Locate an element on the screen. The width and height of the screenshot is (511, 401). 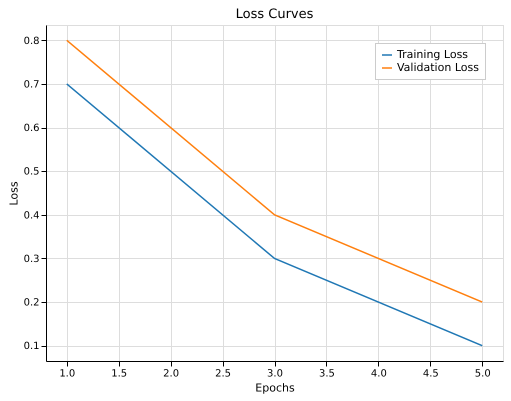
x-tick-label: 3.0 is located at coordinates (275, 374).